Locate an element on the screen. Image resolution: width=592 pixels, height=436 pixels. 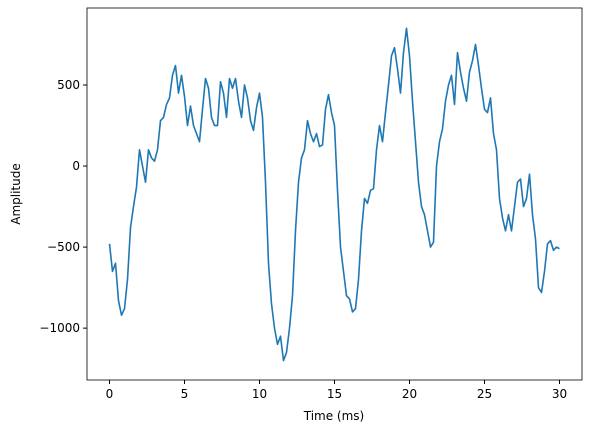
x-tick-label: 10 is located at coordinates (259, 394).